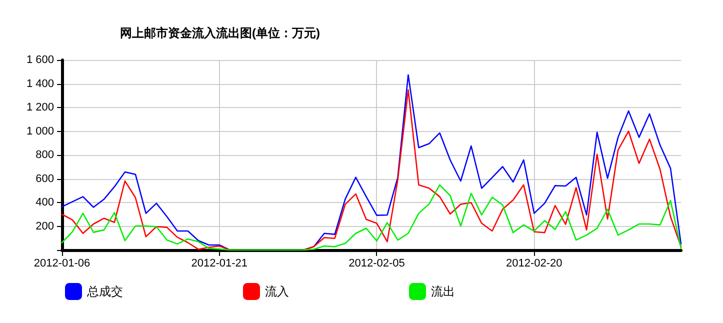 Image resolution: width=723 pixels, height=323 pixels. Describe the element at coordinates (534, 264) in the screenshot. I see `x-tick-label: 2012-02-20` at that location.